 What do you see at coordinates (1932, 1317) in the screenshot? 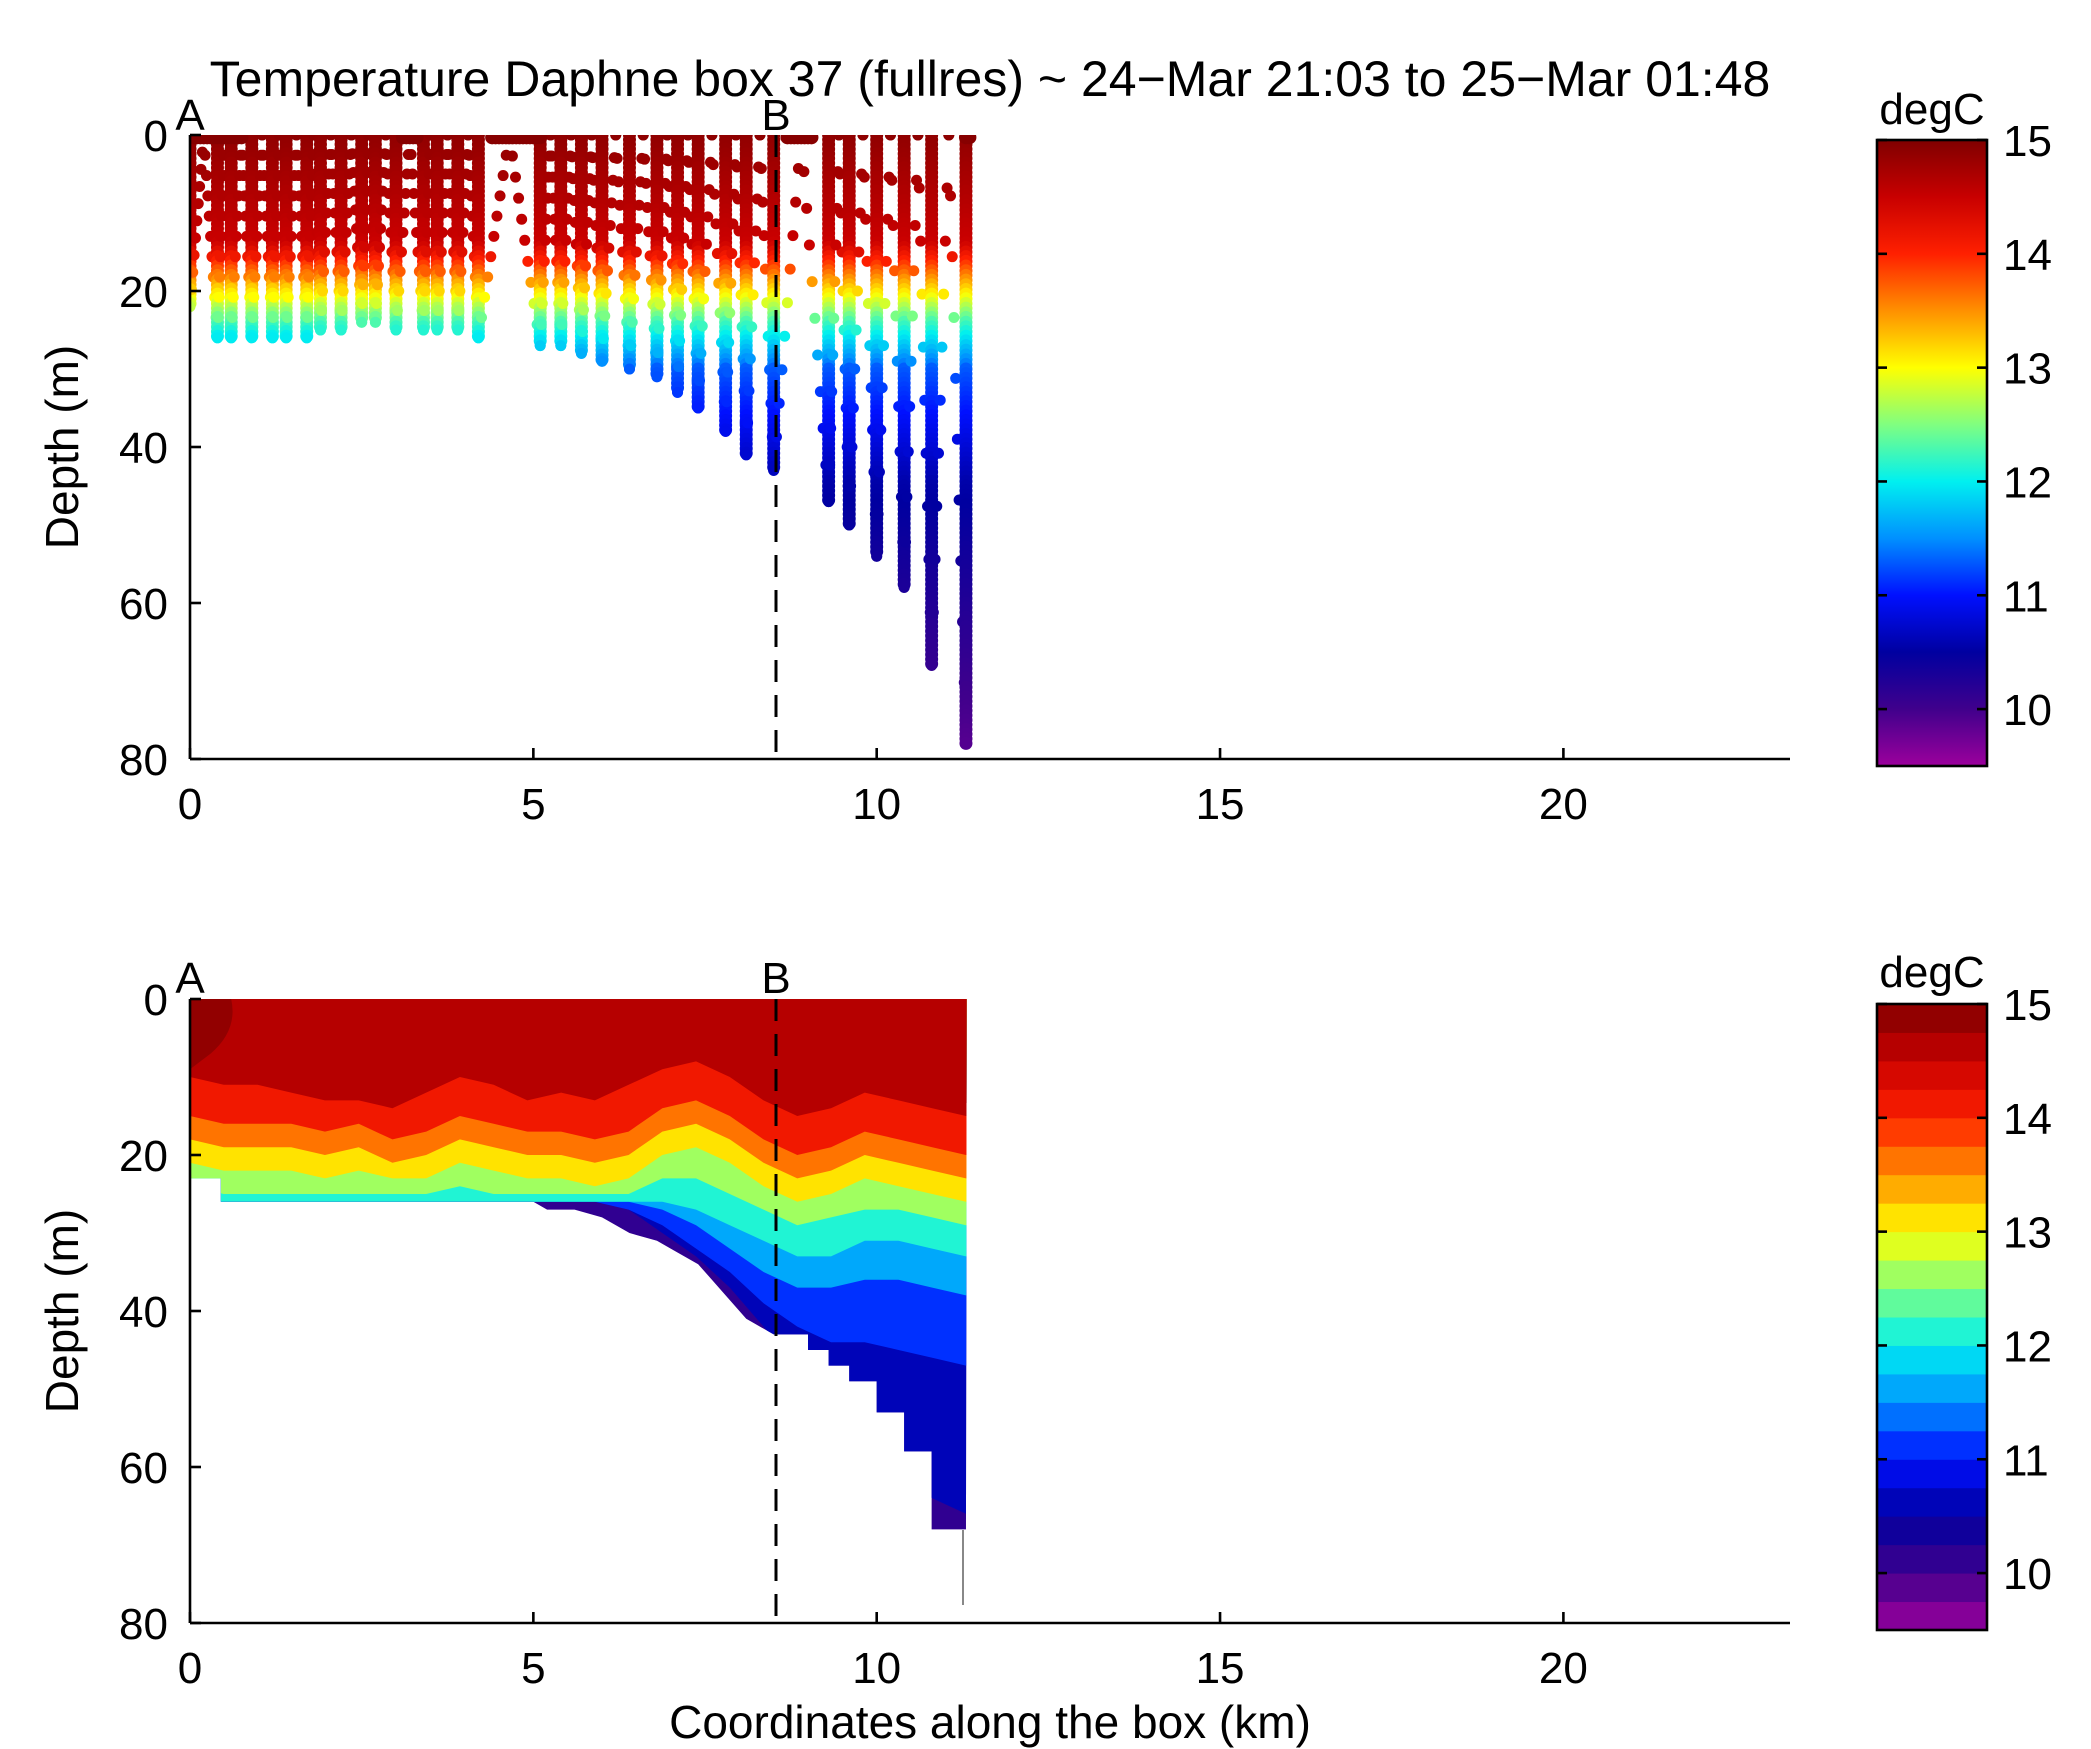
I see `bottom-colorbar-frame` at bounding box center [1932, 1317].